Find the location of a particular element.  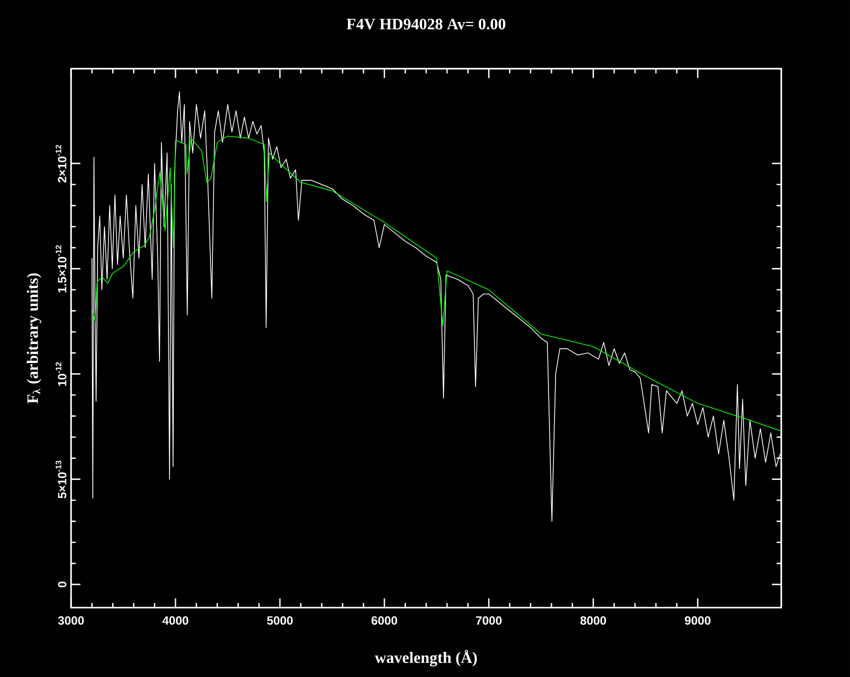

x-tick-label: 6000 is located at coordinates (385, 620).